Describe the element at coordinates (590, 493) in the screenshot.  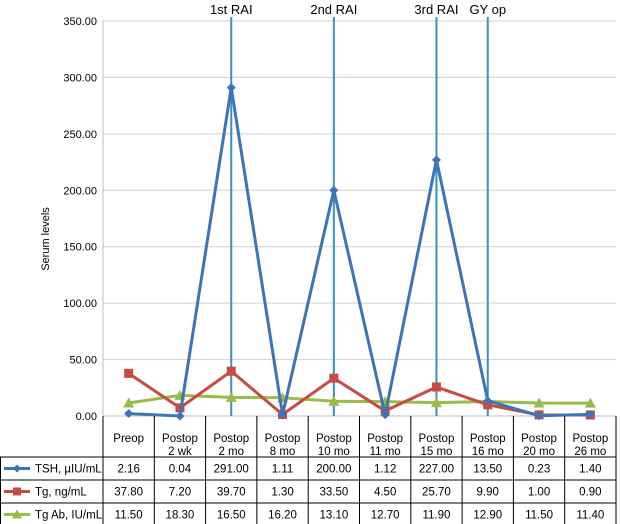
I see `table-cell: 0.90` at that location.